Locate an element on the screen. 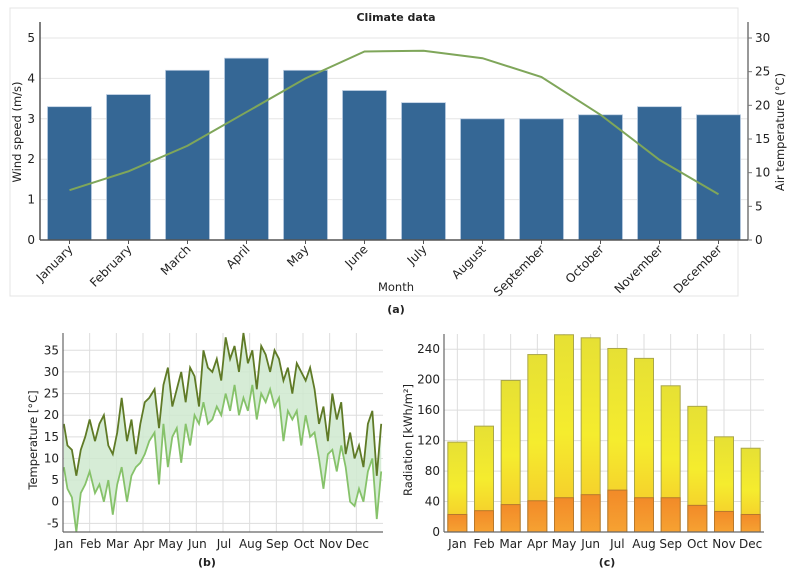 This screenshot has width=792, height=576. bar-wind-november is located at coordinates (659, 173).